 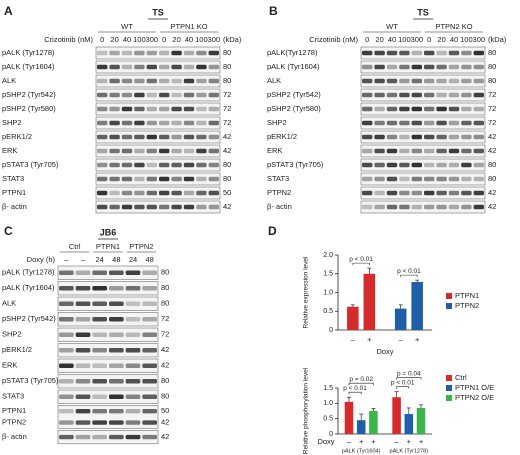 I want to click on x-axis-label: Doxy, so click(x=384, y=351).